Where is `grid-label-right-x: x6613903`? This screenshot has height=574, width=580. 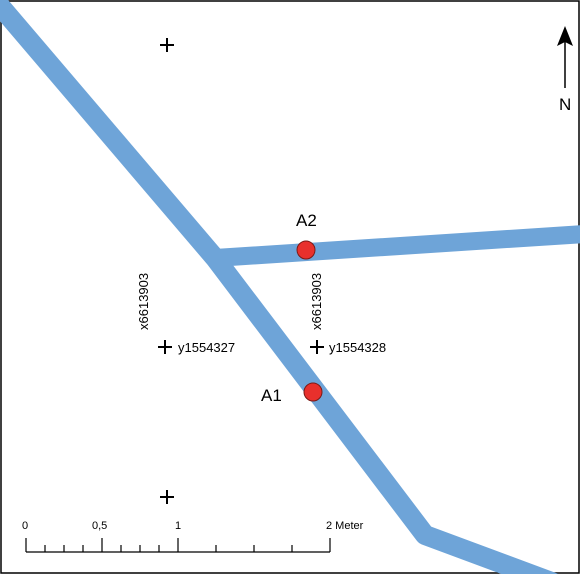 grid-label-right-x: x6613903 is located at coordinates (316, 301).